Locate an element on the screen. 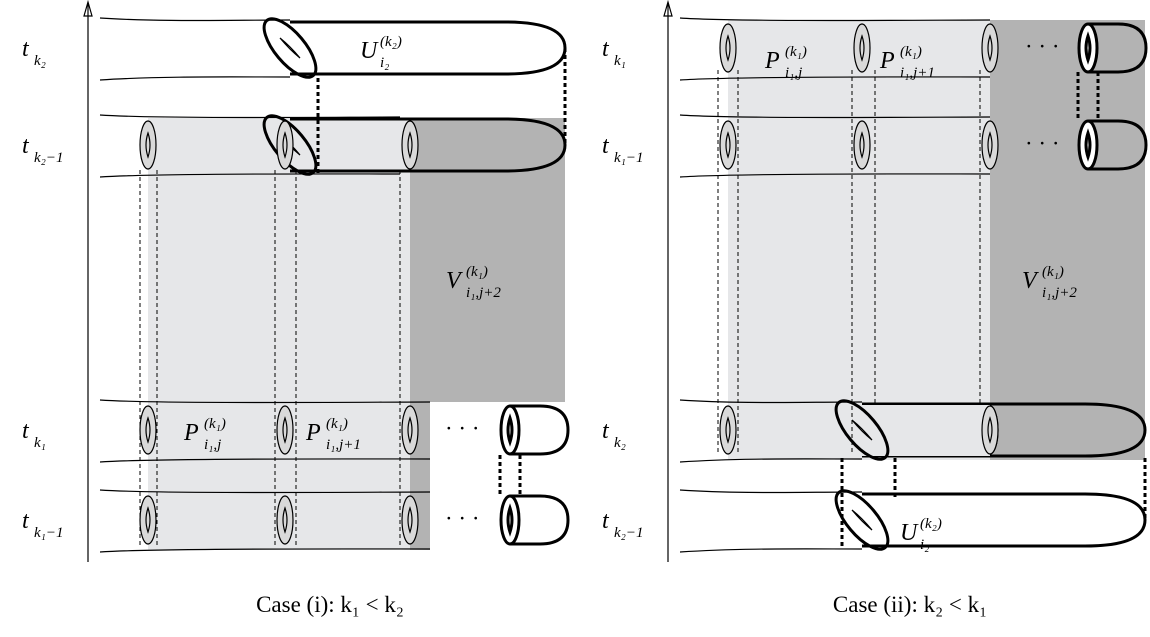 Image resolution: width=1150 pixels, height=637 pixels. caption: Case (ii): k₂ < k₁ is located at coordinates (910, 604).